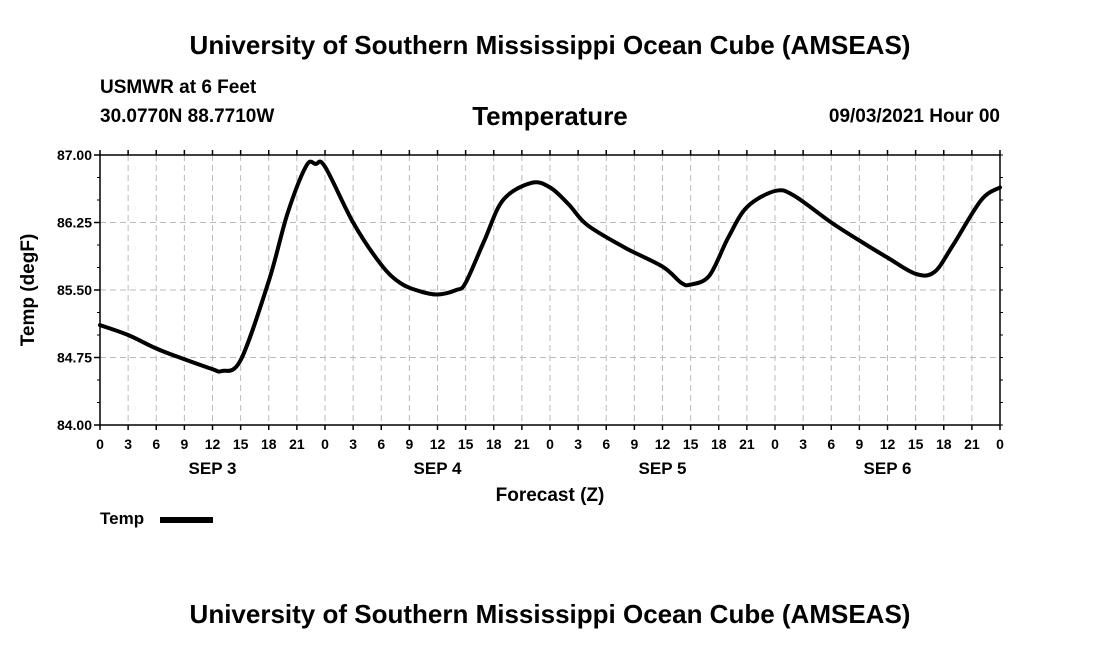 Image resolution: width=1100 pixels, height=650 pixels. Describe the element at coordinates (178, 87) in the screenshot. I see `station-label: USMWR at 6 Feet` at that location.